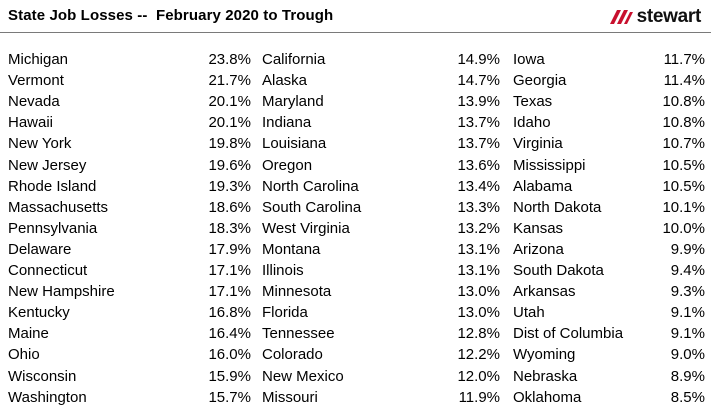  Describe the element at coordinates (24, 355) in the screenshot. I see `state-name: Ohio` at that location.